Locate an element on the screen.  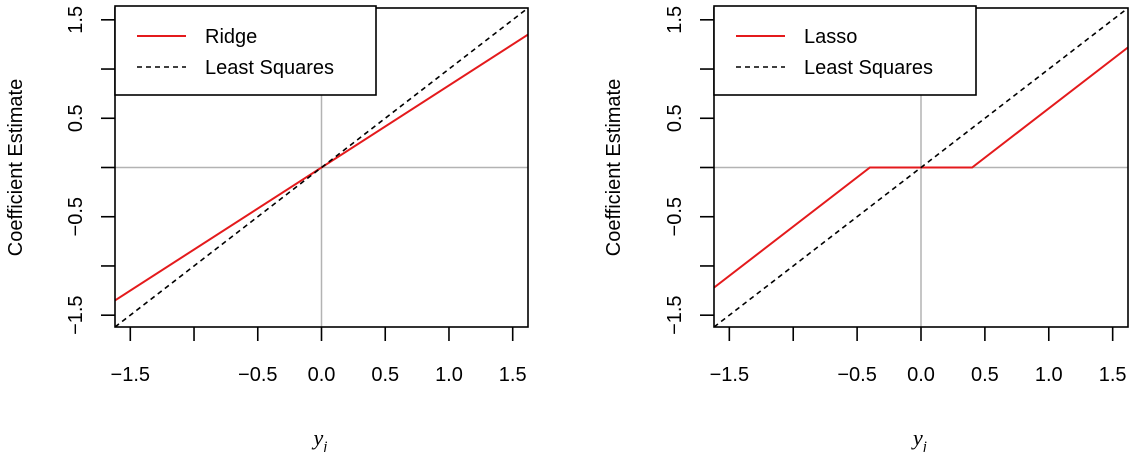
legend-label: Lasso is located at coordinates (830, 37).